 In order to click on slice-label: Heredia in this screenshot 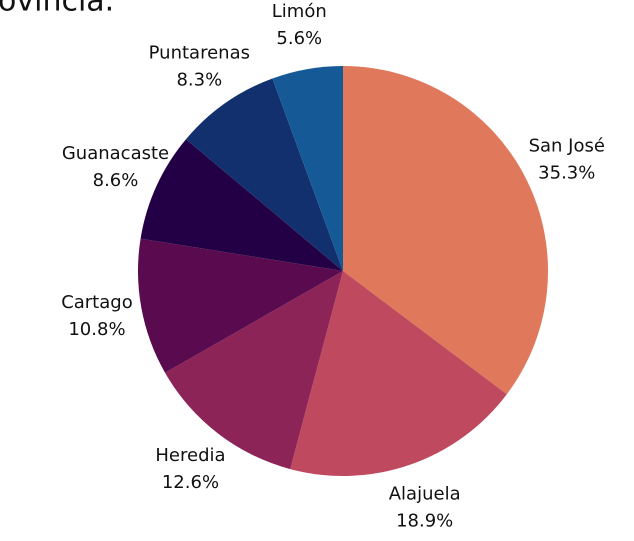, I will do `click(190, 455)`.